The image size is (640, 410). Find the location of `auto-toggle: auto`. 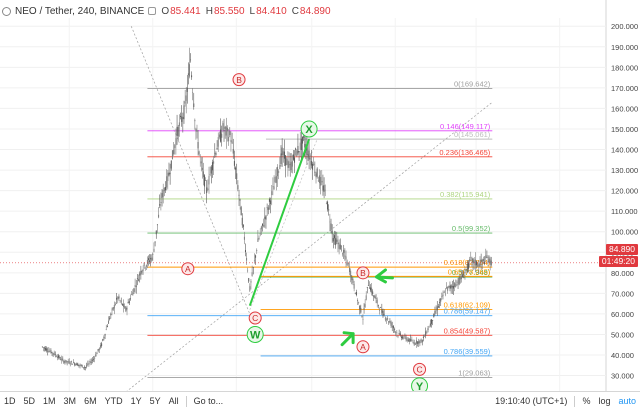

auto-toggle: auto is located at coordinates (627, 401).